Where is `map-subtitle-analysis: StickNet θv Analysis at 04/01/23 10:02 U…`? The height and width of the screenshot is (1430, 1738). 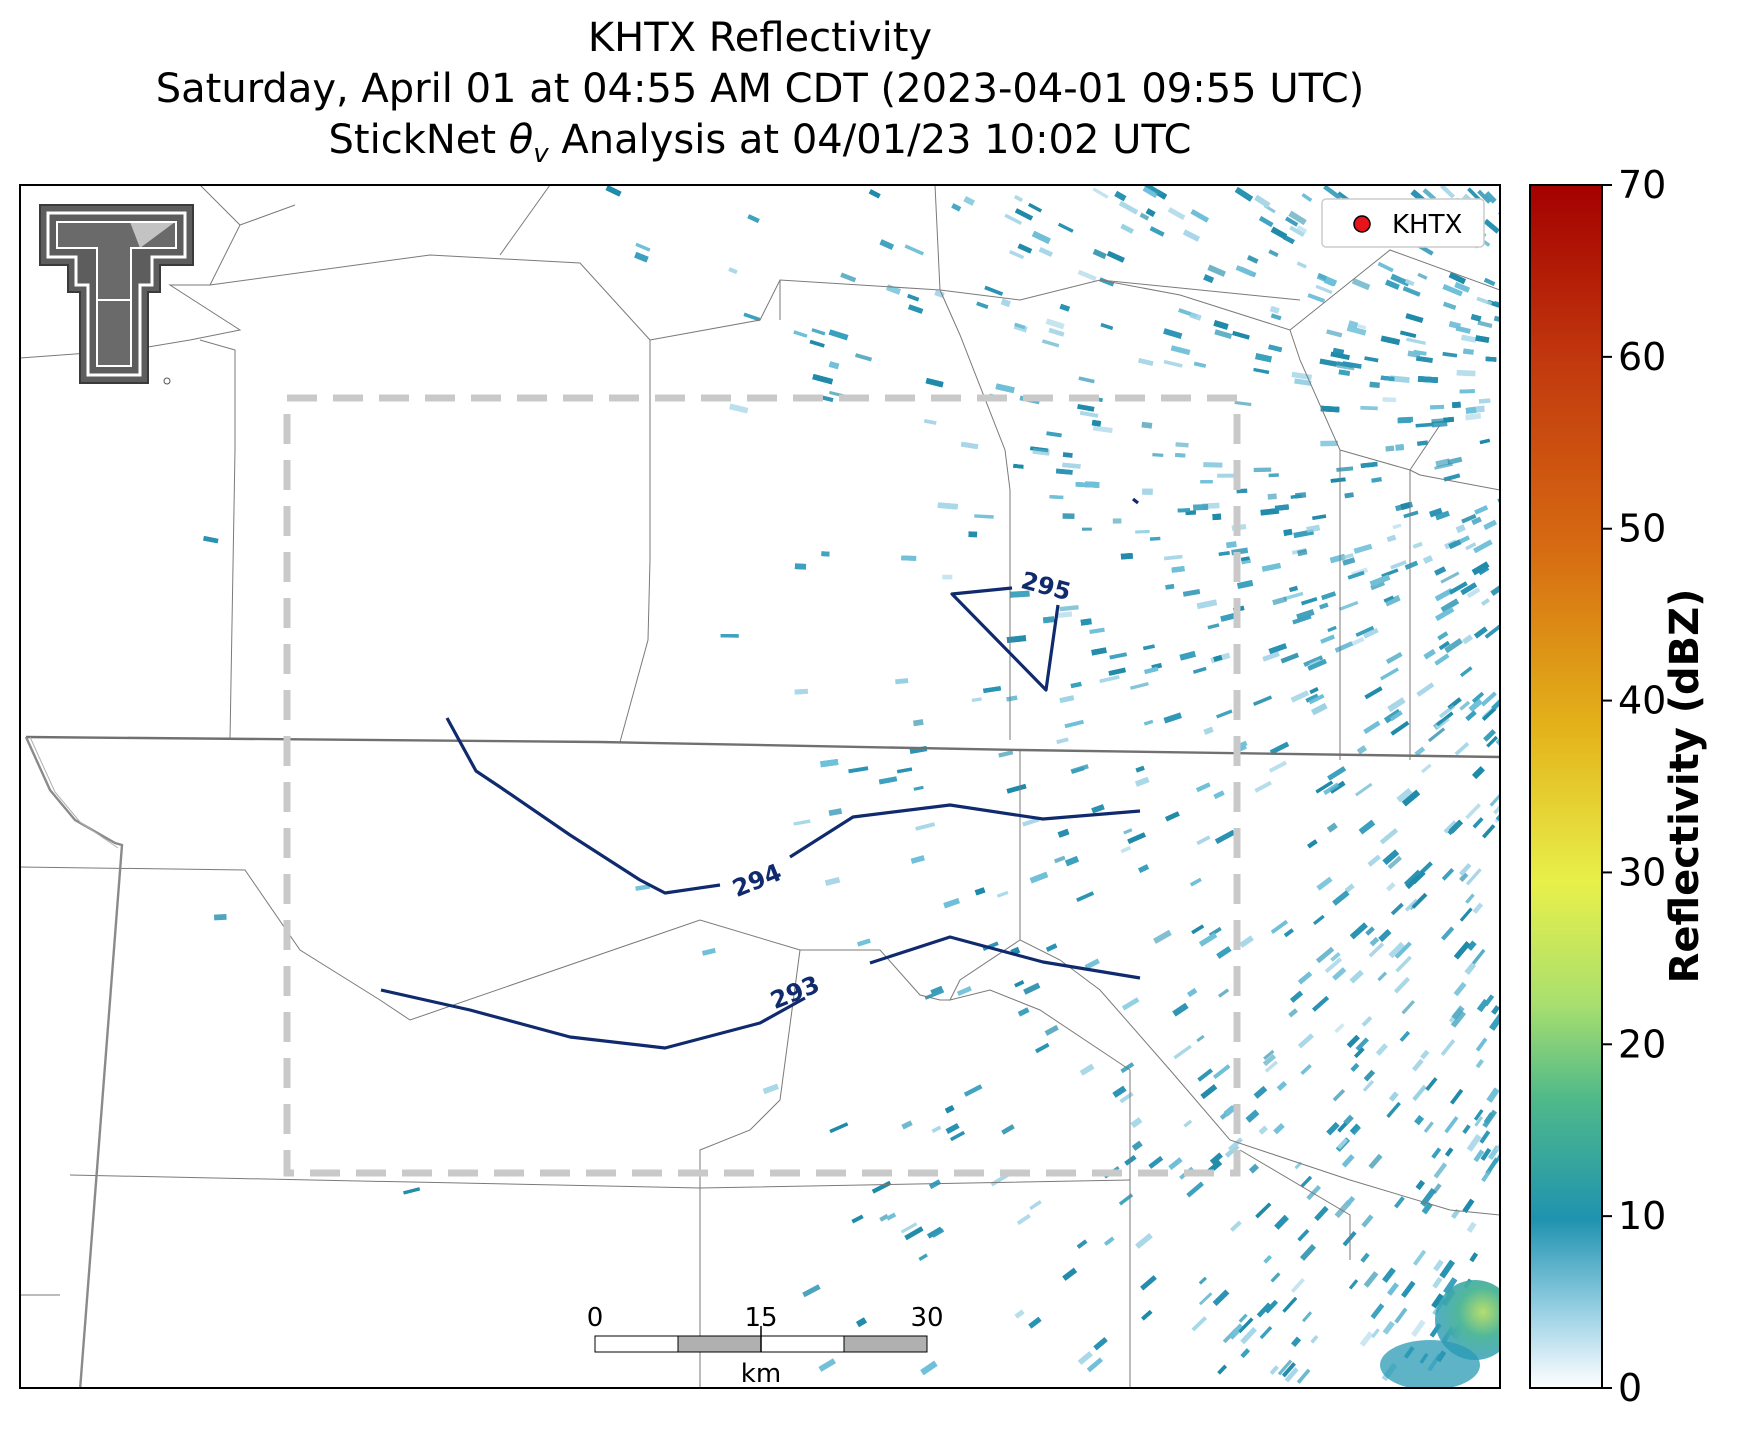 map-subtitle-analysis: StickNet θv Analysis at 04/01/23 10:02 U… is located at coordinates (760, 147).